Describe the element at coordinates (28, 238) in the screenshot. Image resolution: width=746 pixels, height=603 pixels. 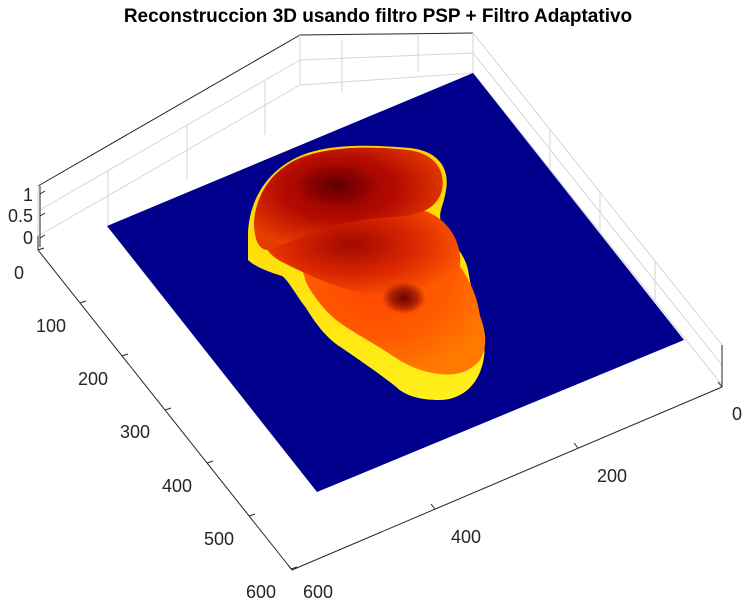
I see `z-tick-label: 0` at that location.